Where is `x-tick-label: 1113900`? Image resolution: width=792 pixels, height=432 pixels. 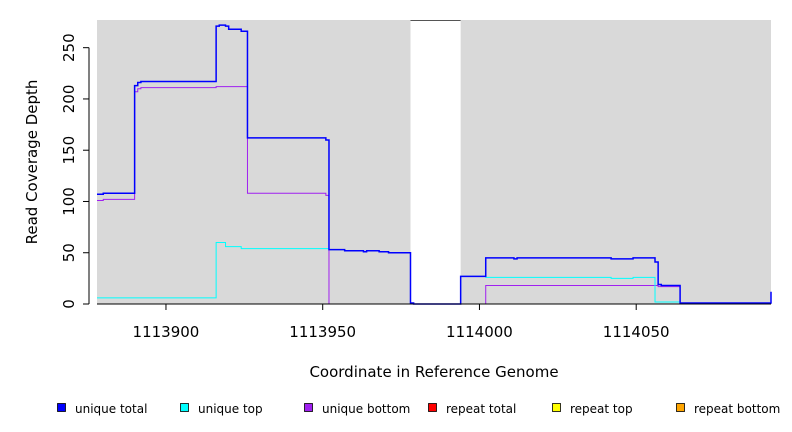
x-tick-label: 1113900 is located at coordinates (166, 332).